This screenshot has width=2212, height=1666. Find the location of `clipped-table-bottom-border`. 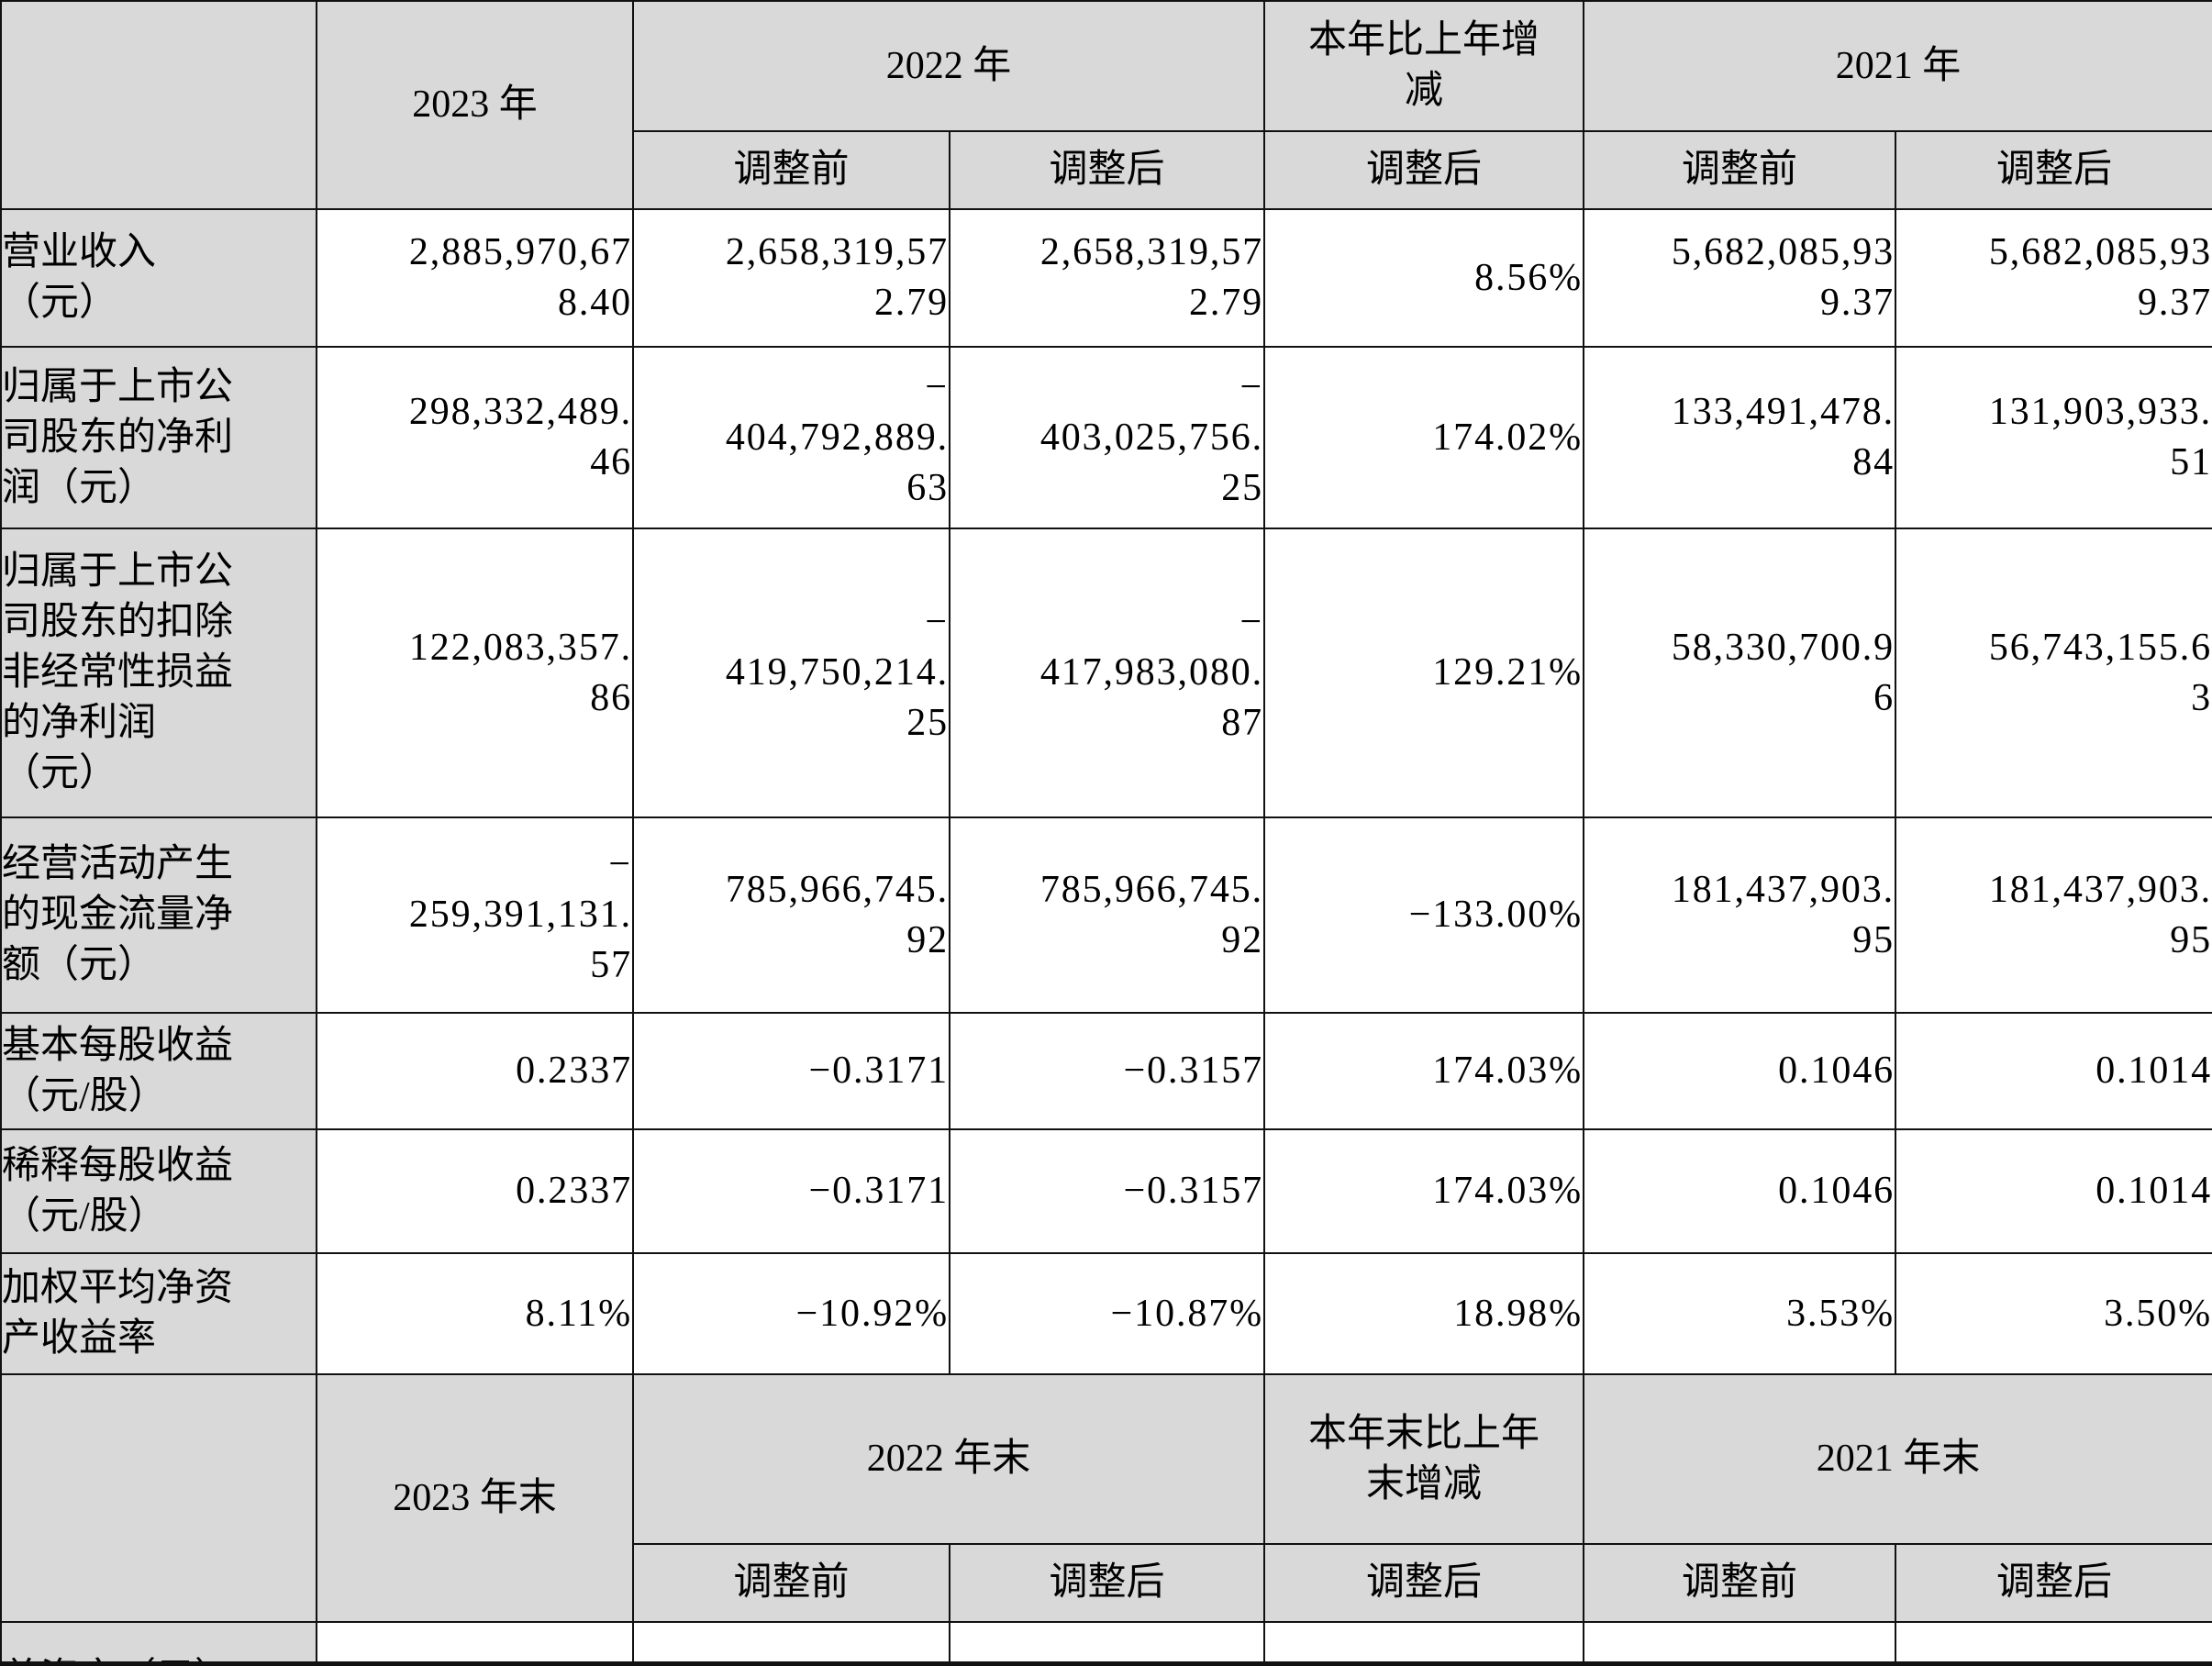

clipped-table-bottom-border is located at coordinates (1106, 1663).